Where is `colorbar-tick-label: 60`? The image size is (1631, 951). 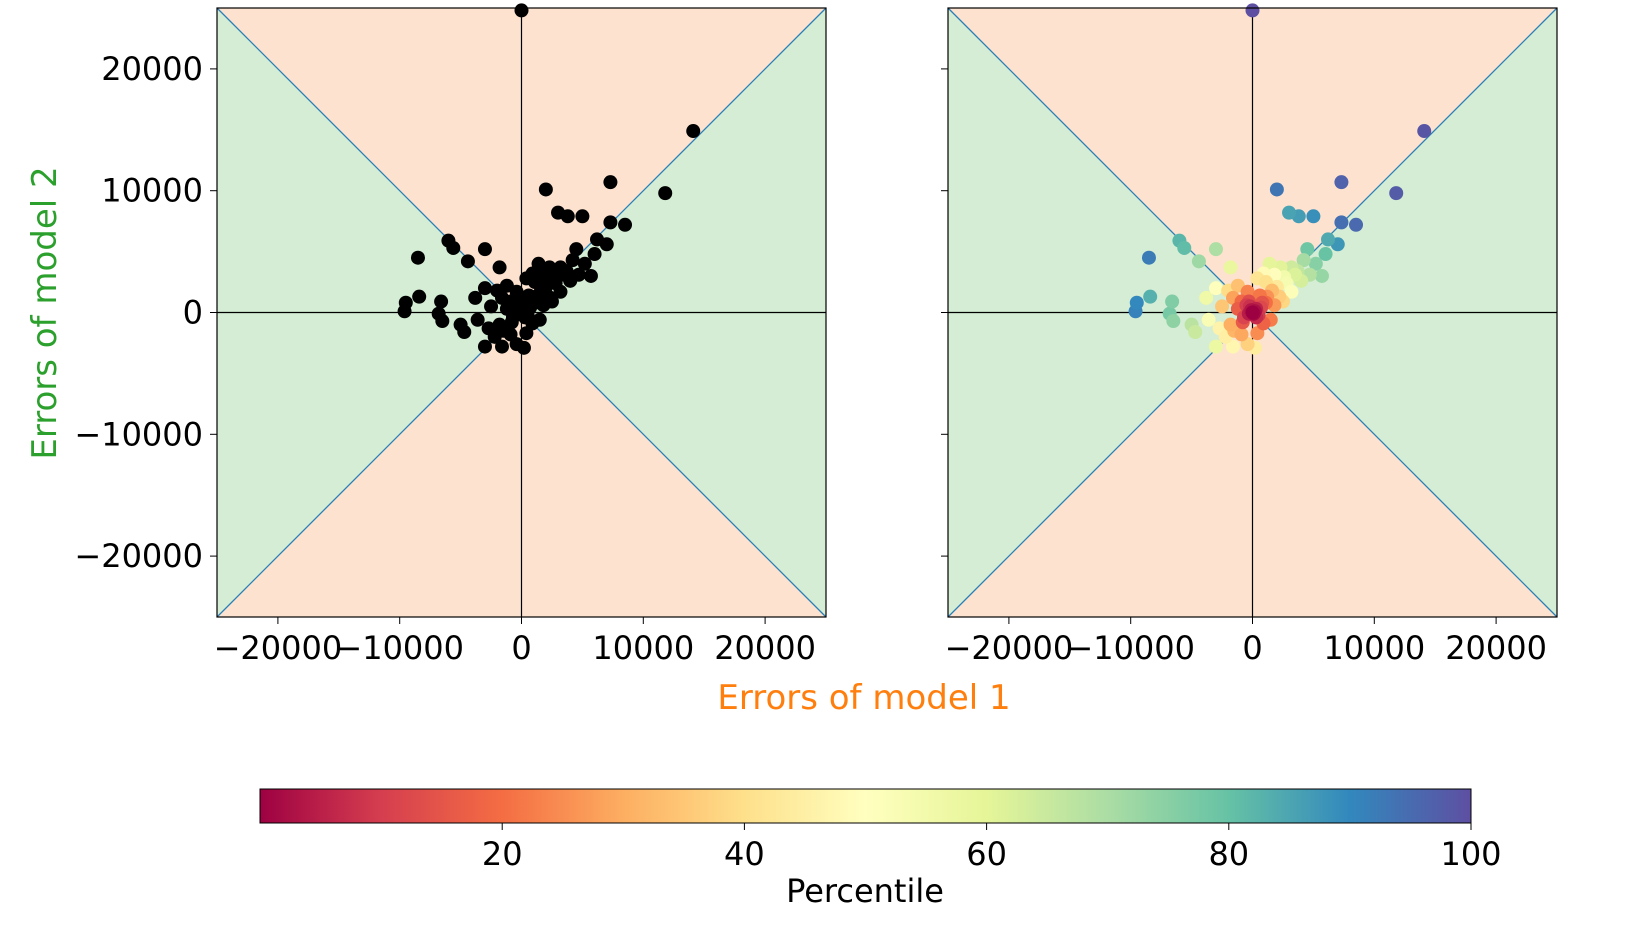
colorbar-tick-label: 60 is located at coordinates (986, 854).